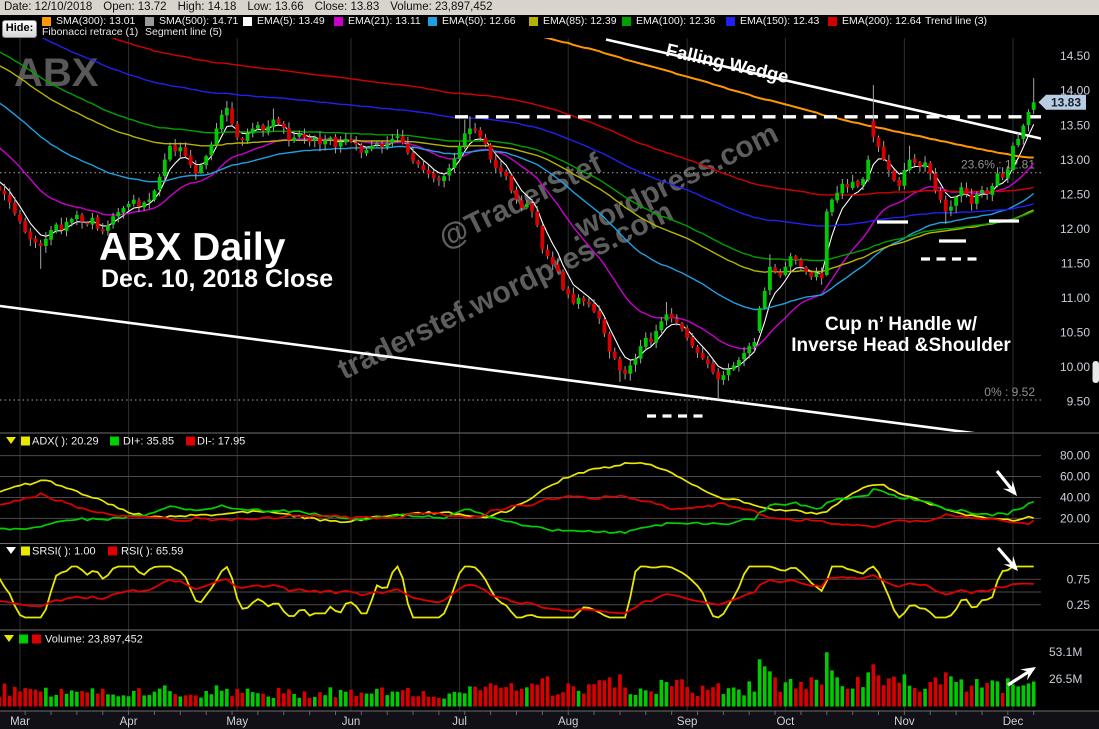 Image resolution: width=1099 pixels, height=729 pixels. What do you see at coordinates (676, 21) in the screenshot?
I see `legend-label-ema100: EMA(100): 12.36` at bounding box center [676, 21].